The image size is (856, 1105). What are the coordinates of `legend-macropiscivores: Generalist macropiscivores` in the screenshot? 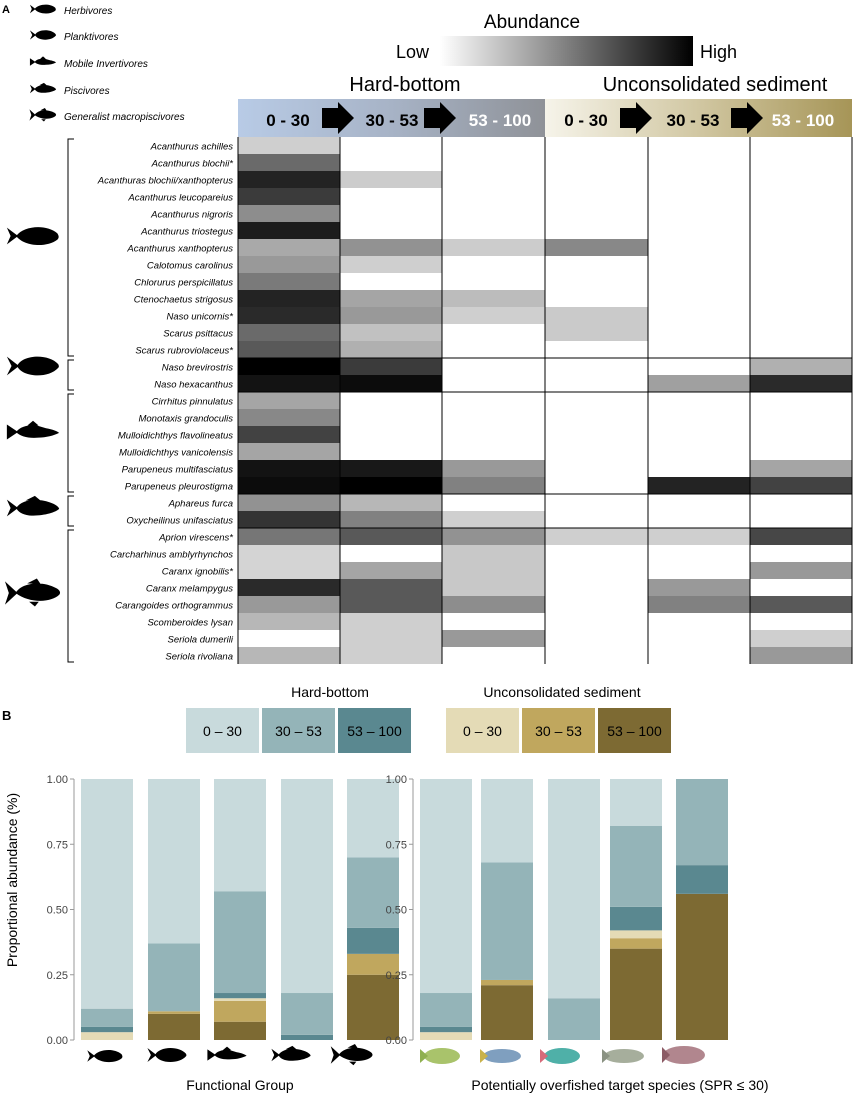 It's located at (124, 117).